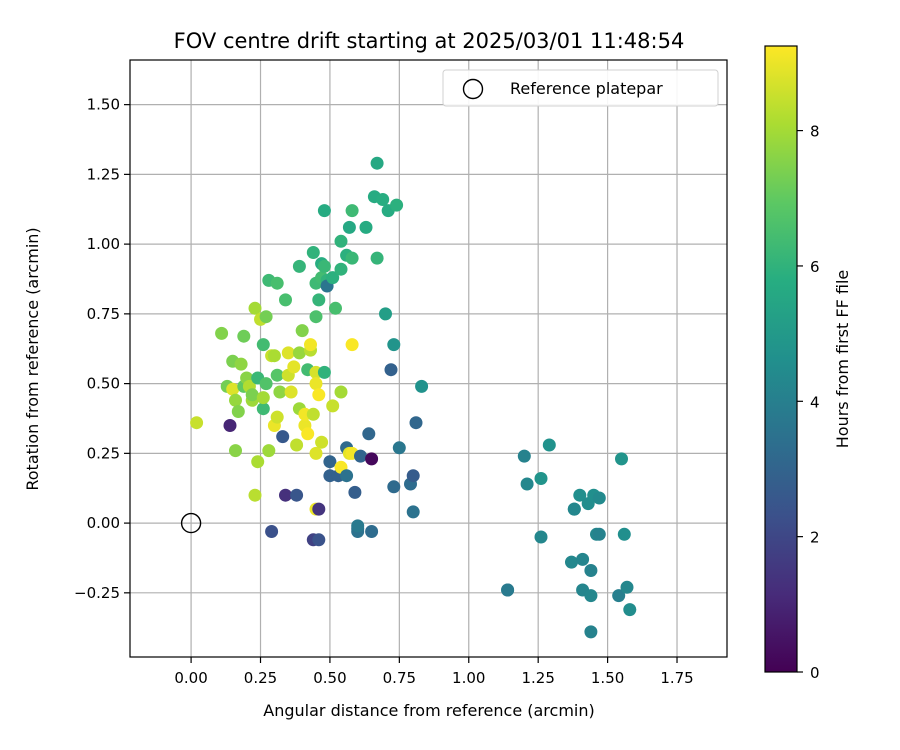 The image size is (900, 750). I want to click on colorbar-ticks: 0 2 4 6 8, so click(808, 402).